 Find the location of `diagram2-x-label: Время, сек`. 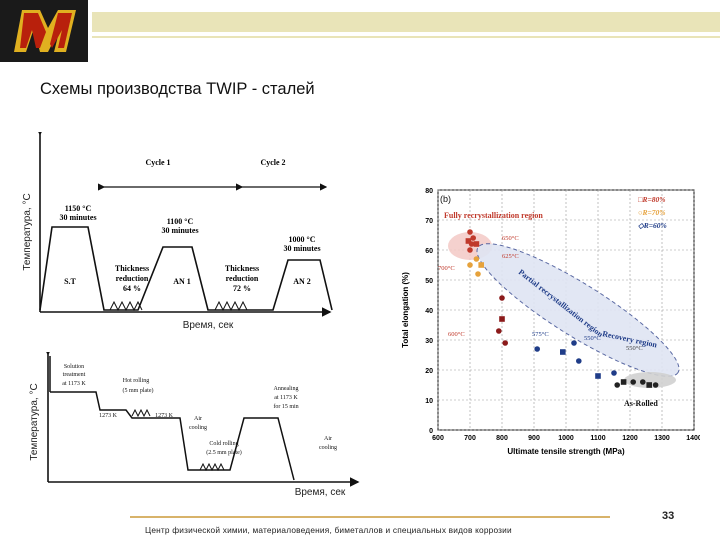

diagram2-x-label: Время, сек is located at coordinates (320, 492).